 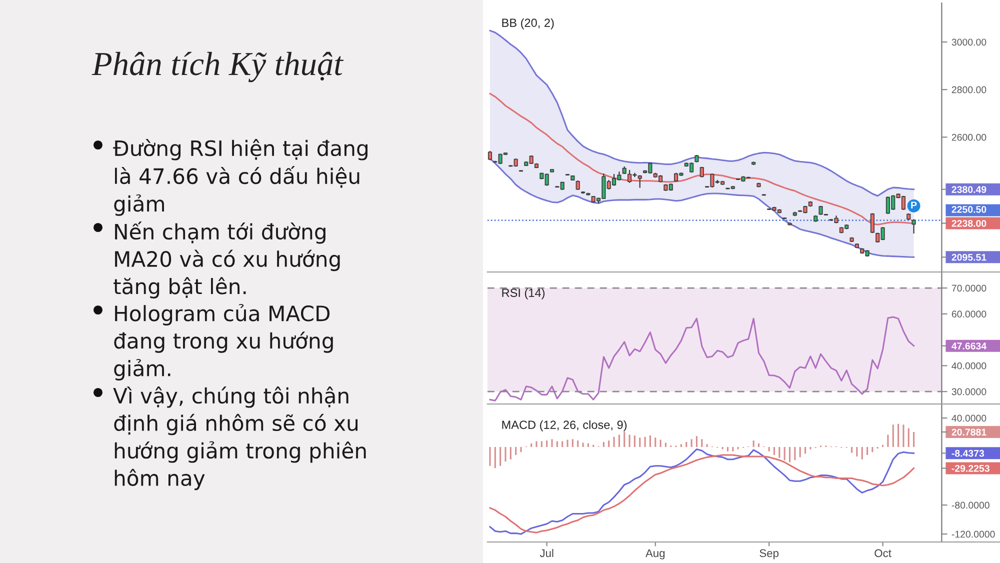 I want to click on y-tick-label: 47.6634, so click(x=969, y=346).